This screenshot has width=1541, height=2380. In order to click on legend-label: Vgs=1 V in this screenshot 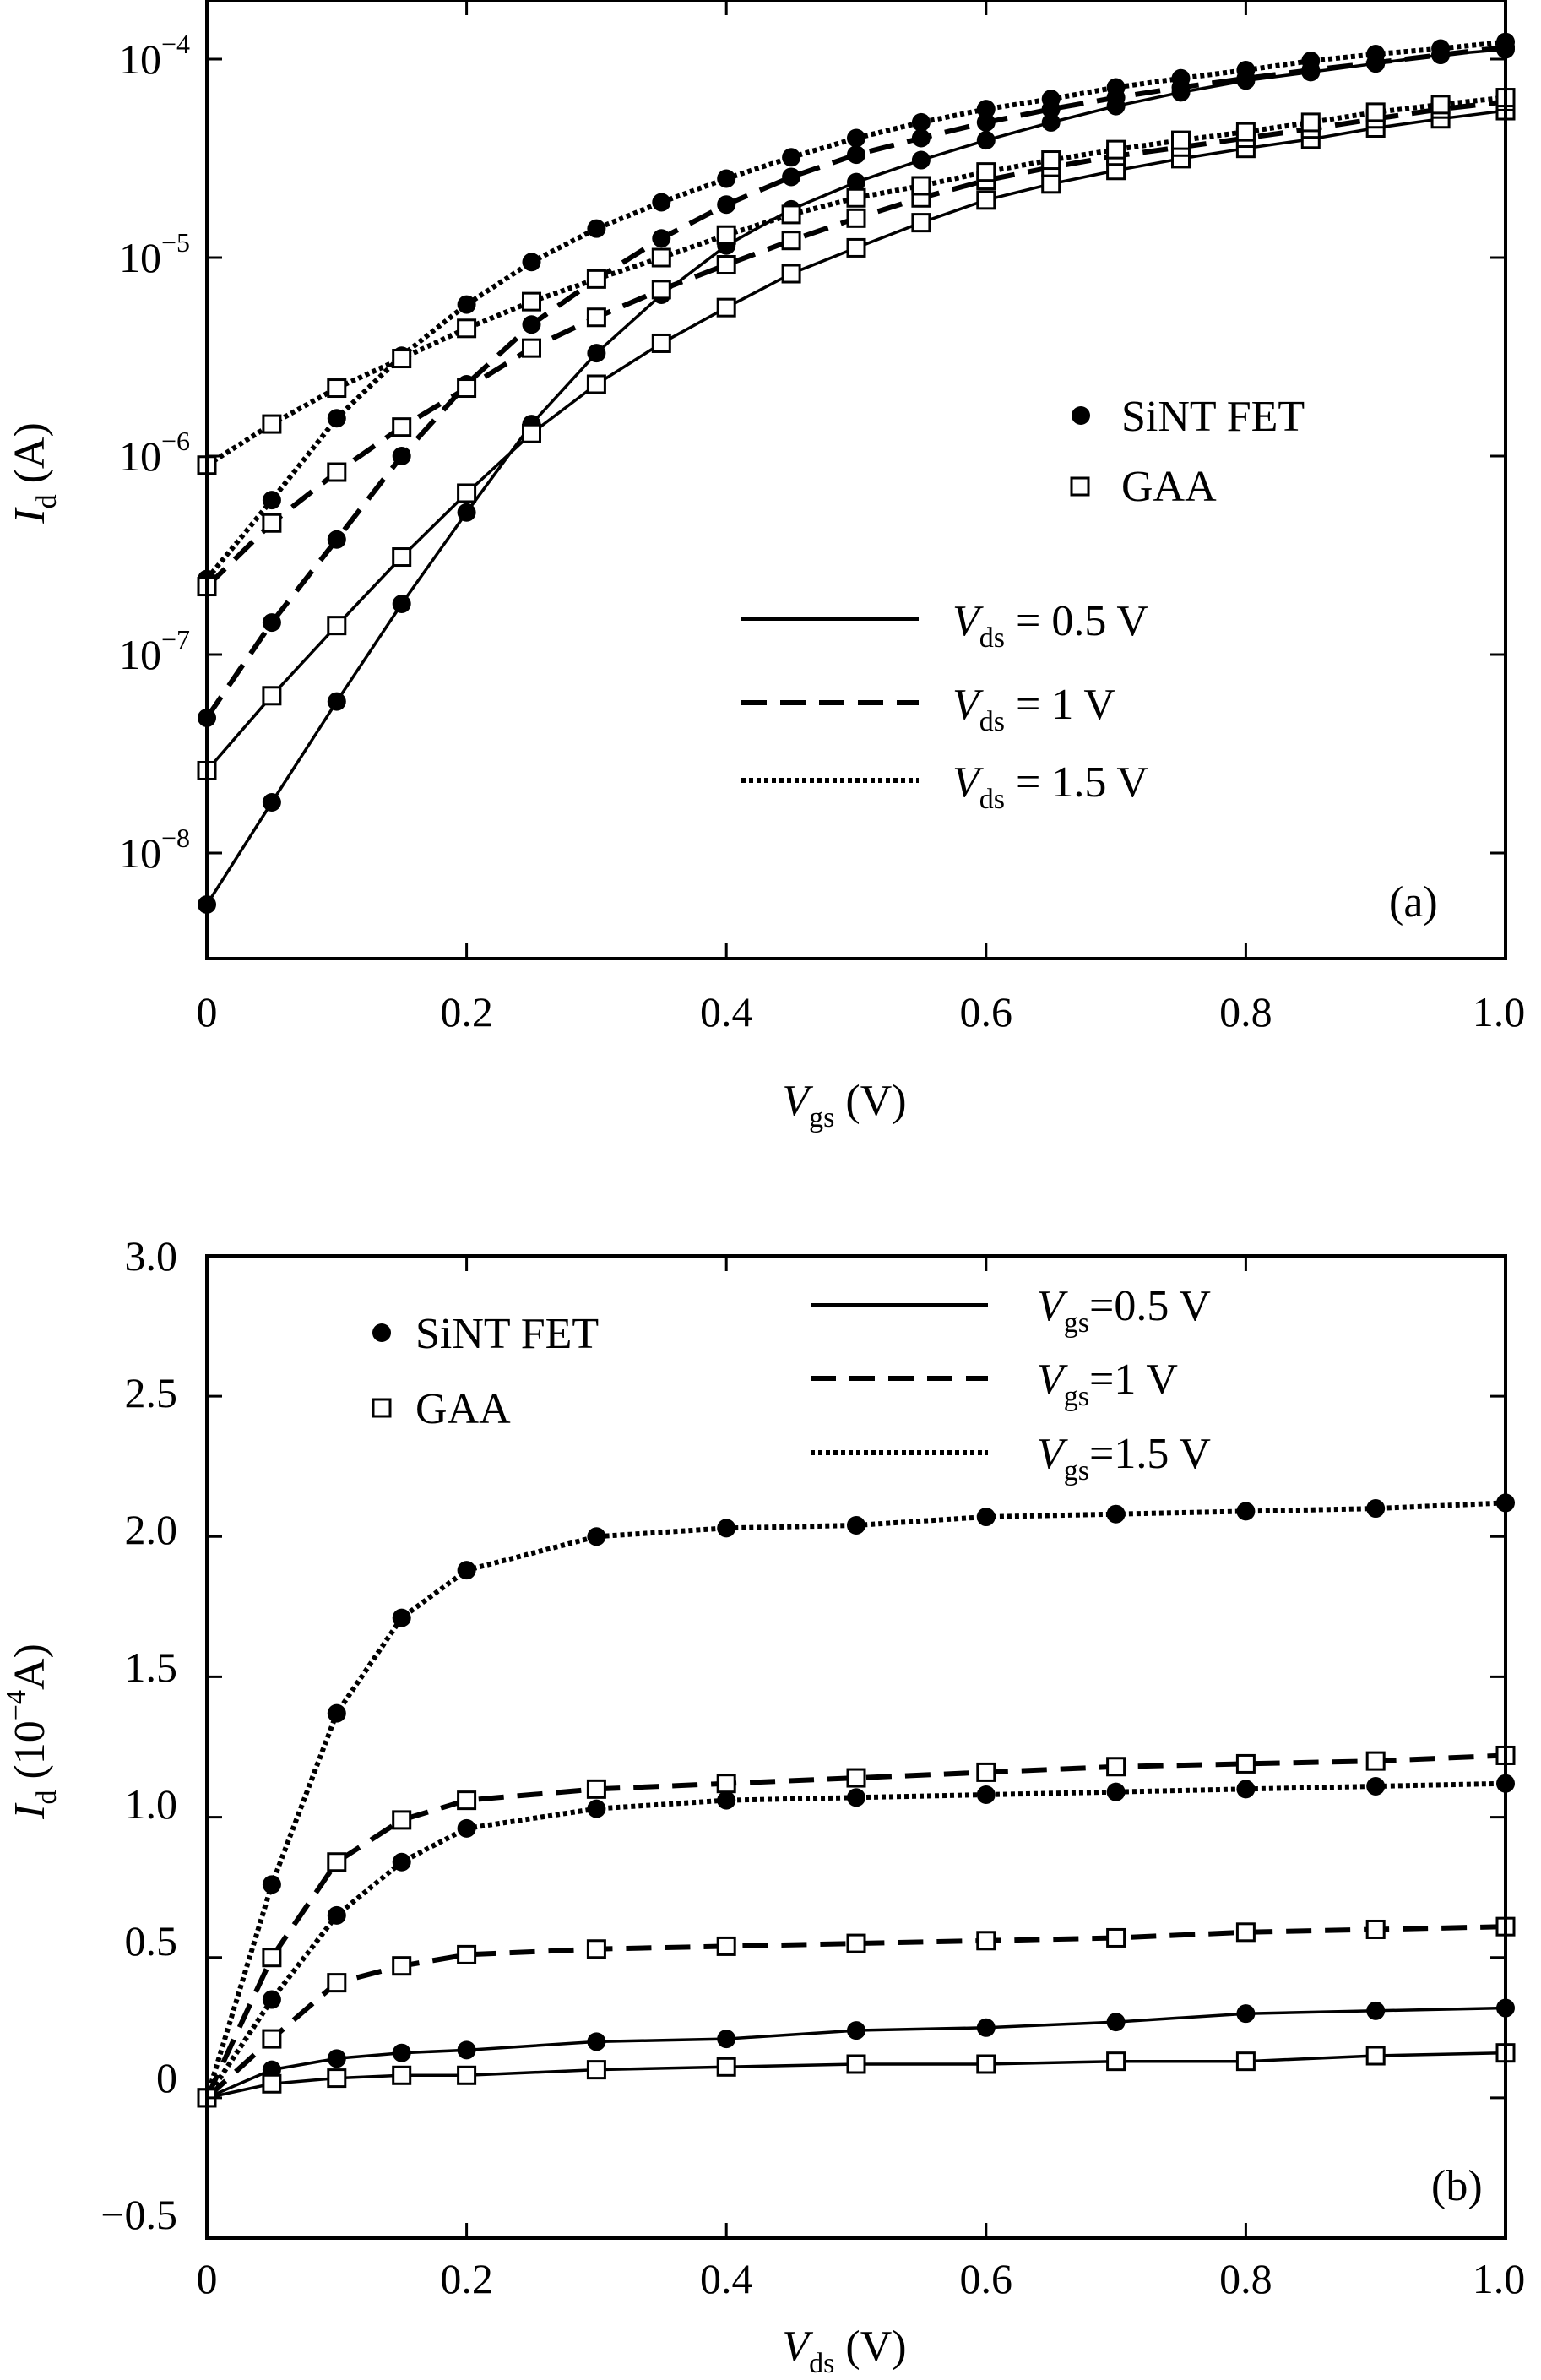, I will do `click(1108, 1384)`.